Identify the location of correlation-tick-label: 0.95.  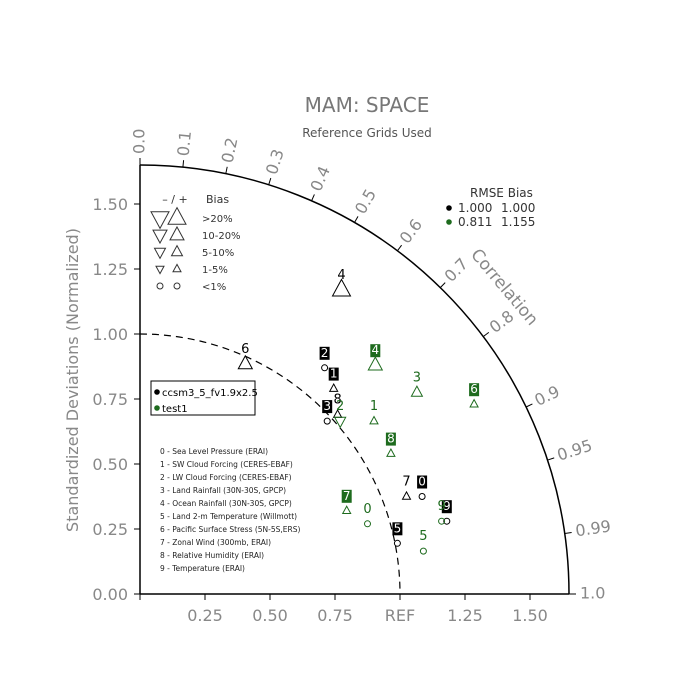
(575, 450).